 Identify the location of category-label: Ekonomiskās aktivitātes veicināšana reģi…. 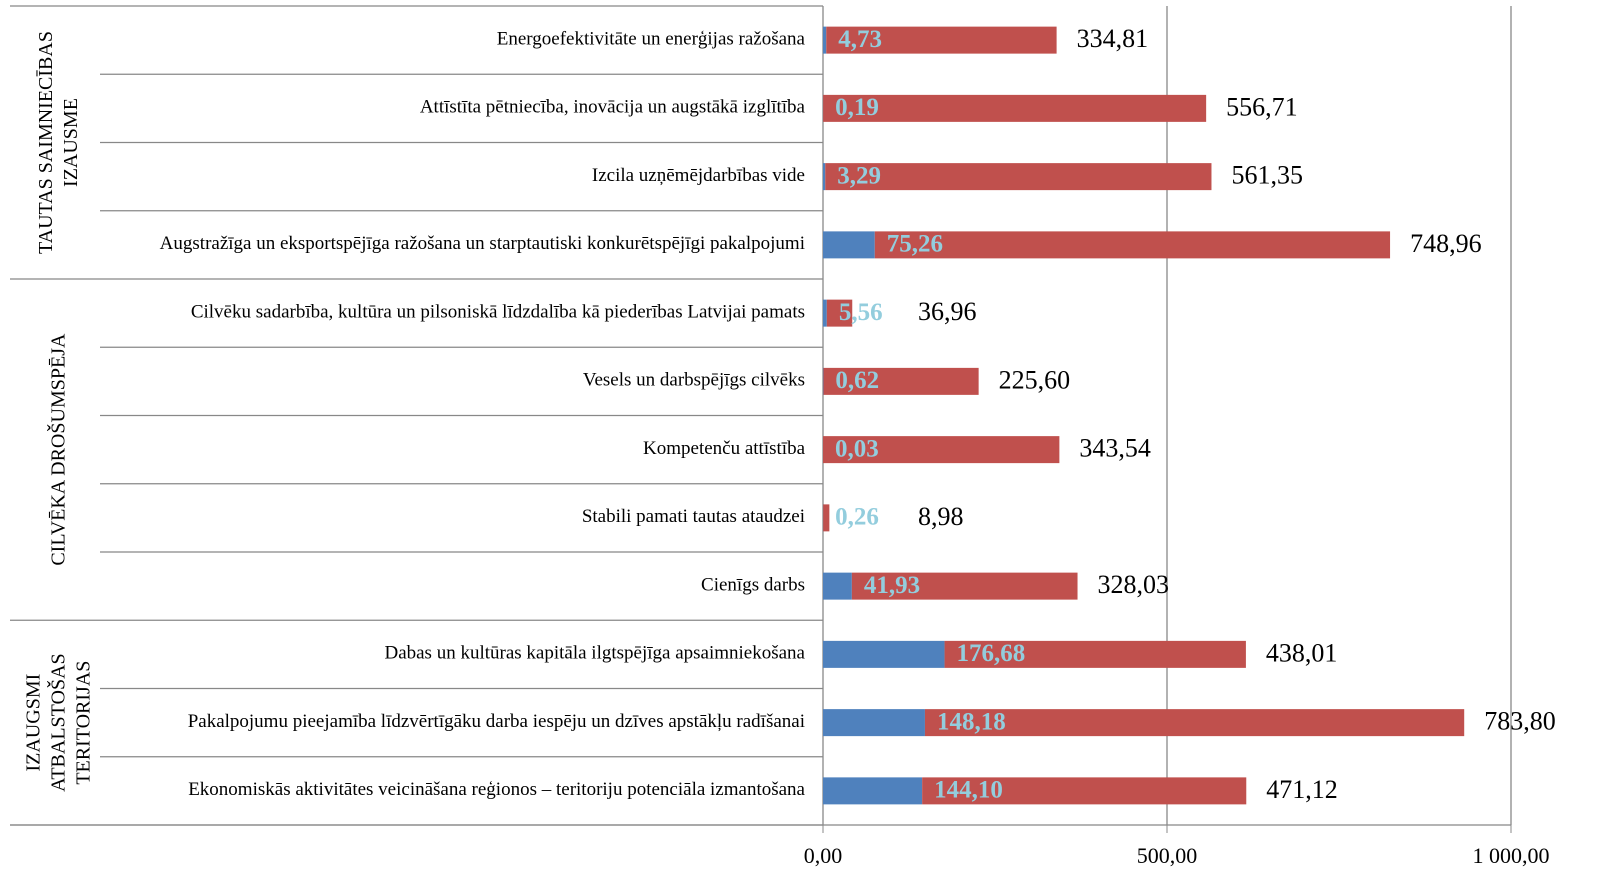
(496, 789).